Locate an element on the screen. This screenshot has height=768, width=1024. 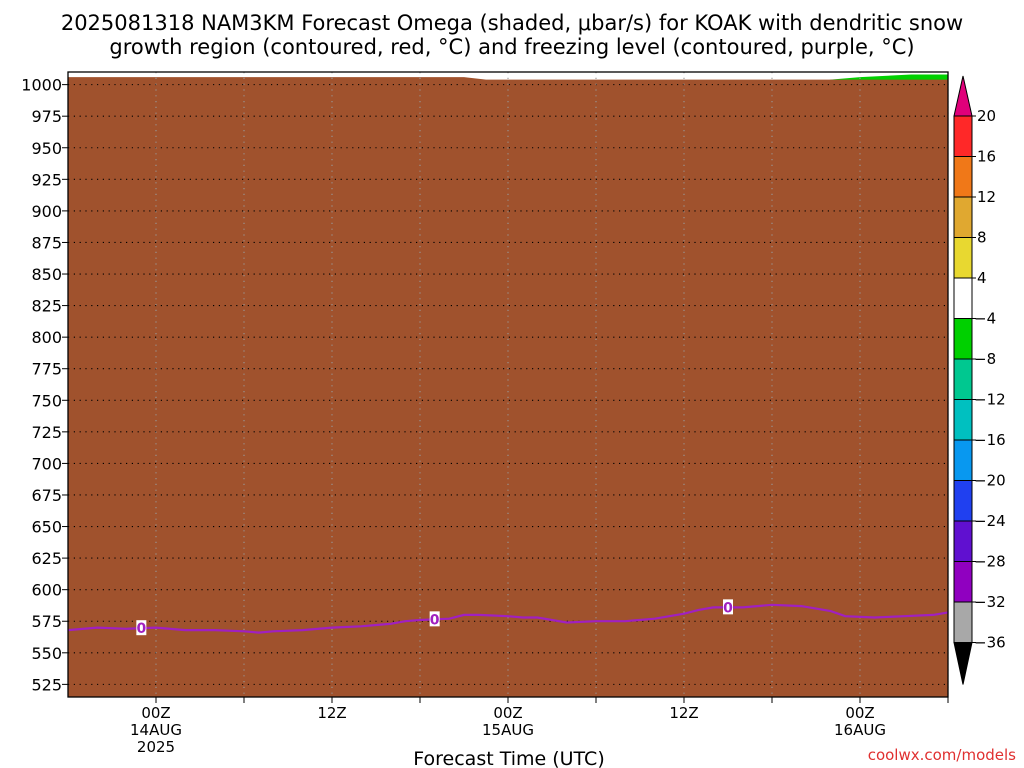
y-tick-label-975: 975 is located at coordinates (46, 116).